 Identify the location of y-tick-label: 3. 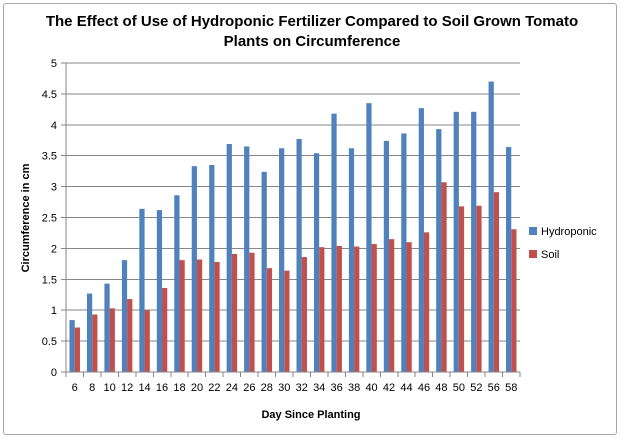
(54, 188).